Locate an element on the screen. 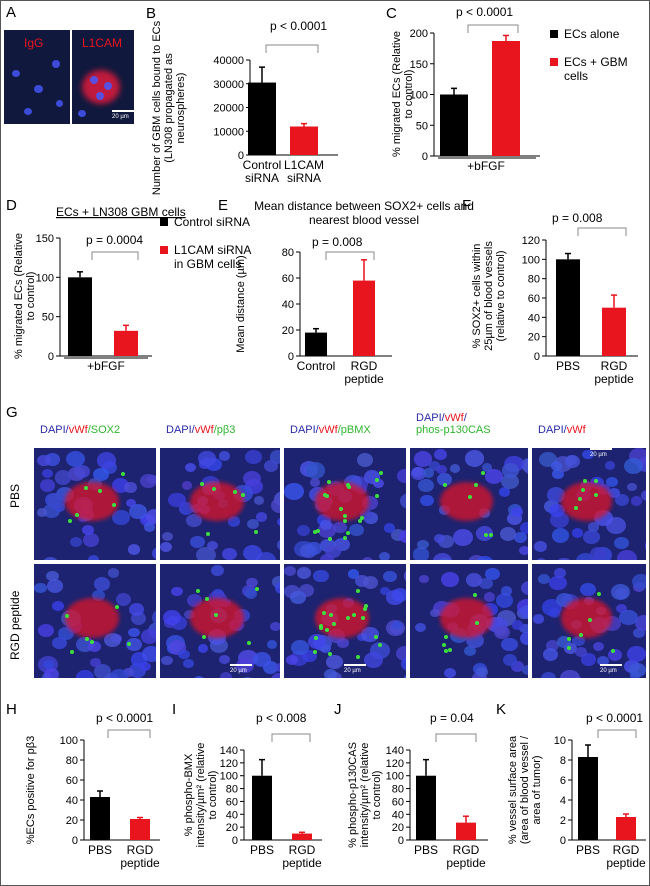  micrograph-r1-c2 is located at coordinates (345, 621).